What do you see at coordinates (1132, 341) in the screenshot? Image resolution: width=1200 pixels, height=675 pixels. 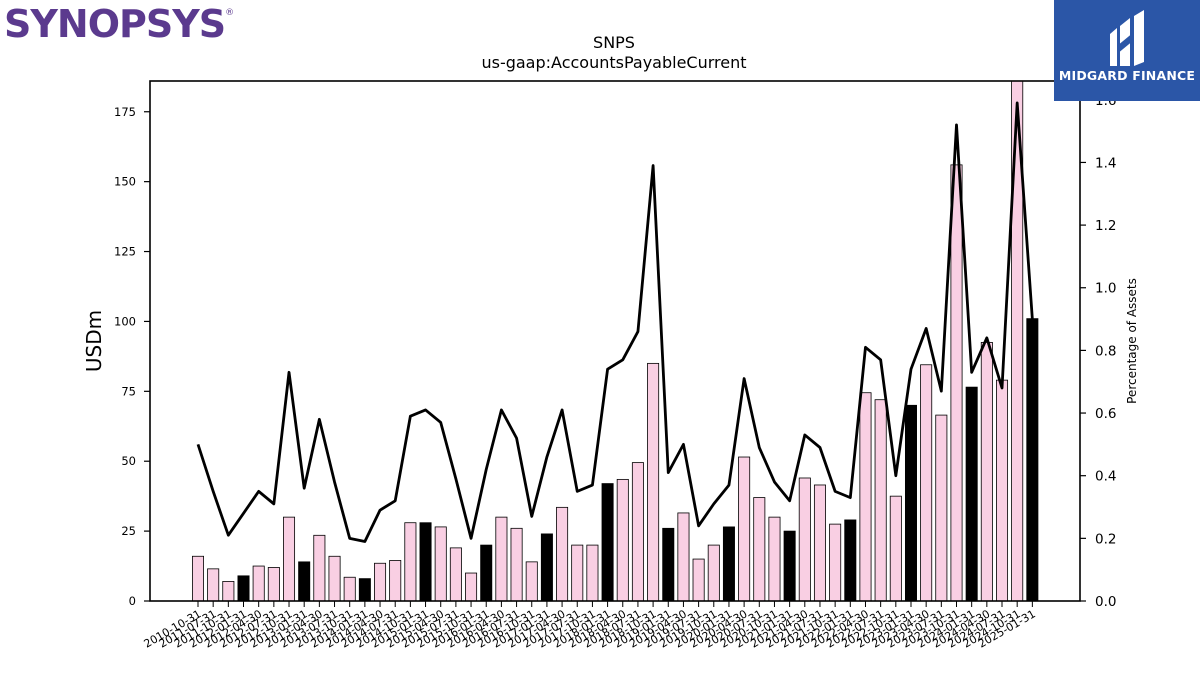 I see `y2-axis-label: Percentage of Assets` at bounding box center [1132, 341].